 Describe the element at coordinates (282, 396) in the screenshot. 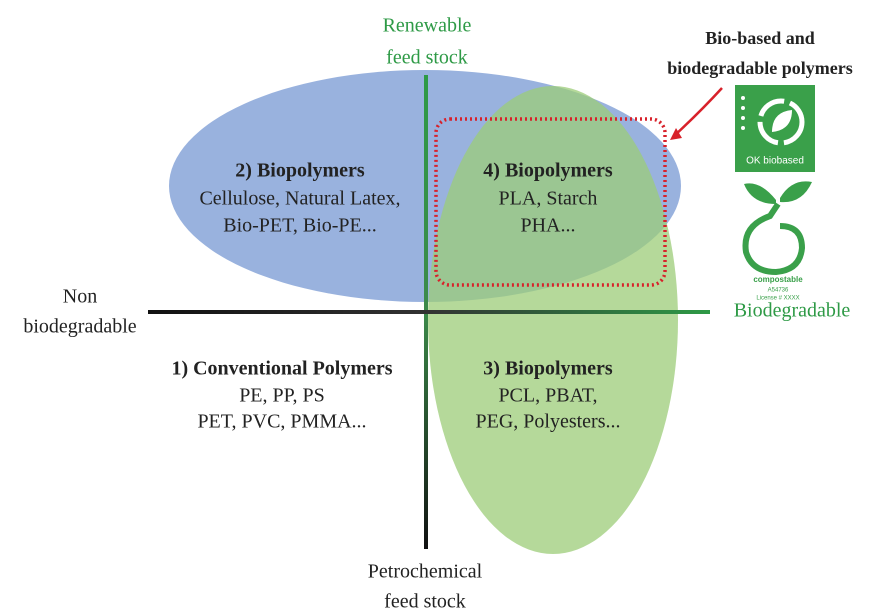

I see `quadrant-text: PE, PP, PS` at that location.